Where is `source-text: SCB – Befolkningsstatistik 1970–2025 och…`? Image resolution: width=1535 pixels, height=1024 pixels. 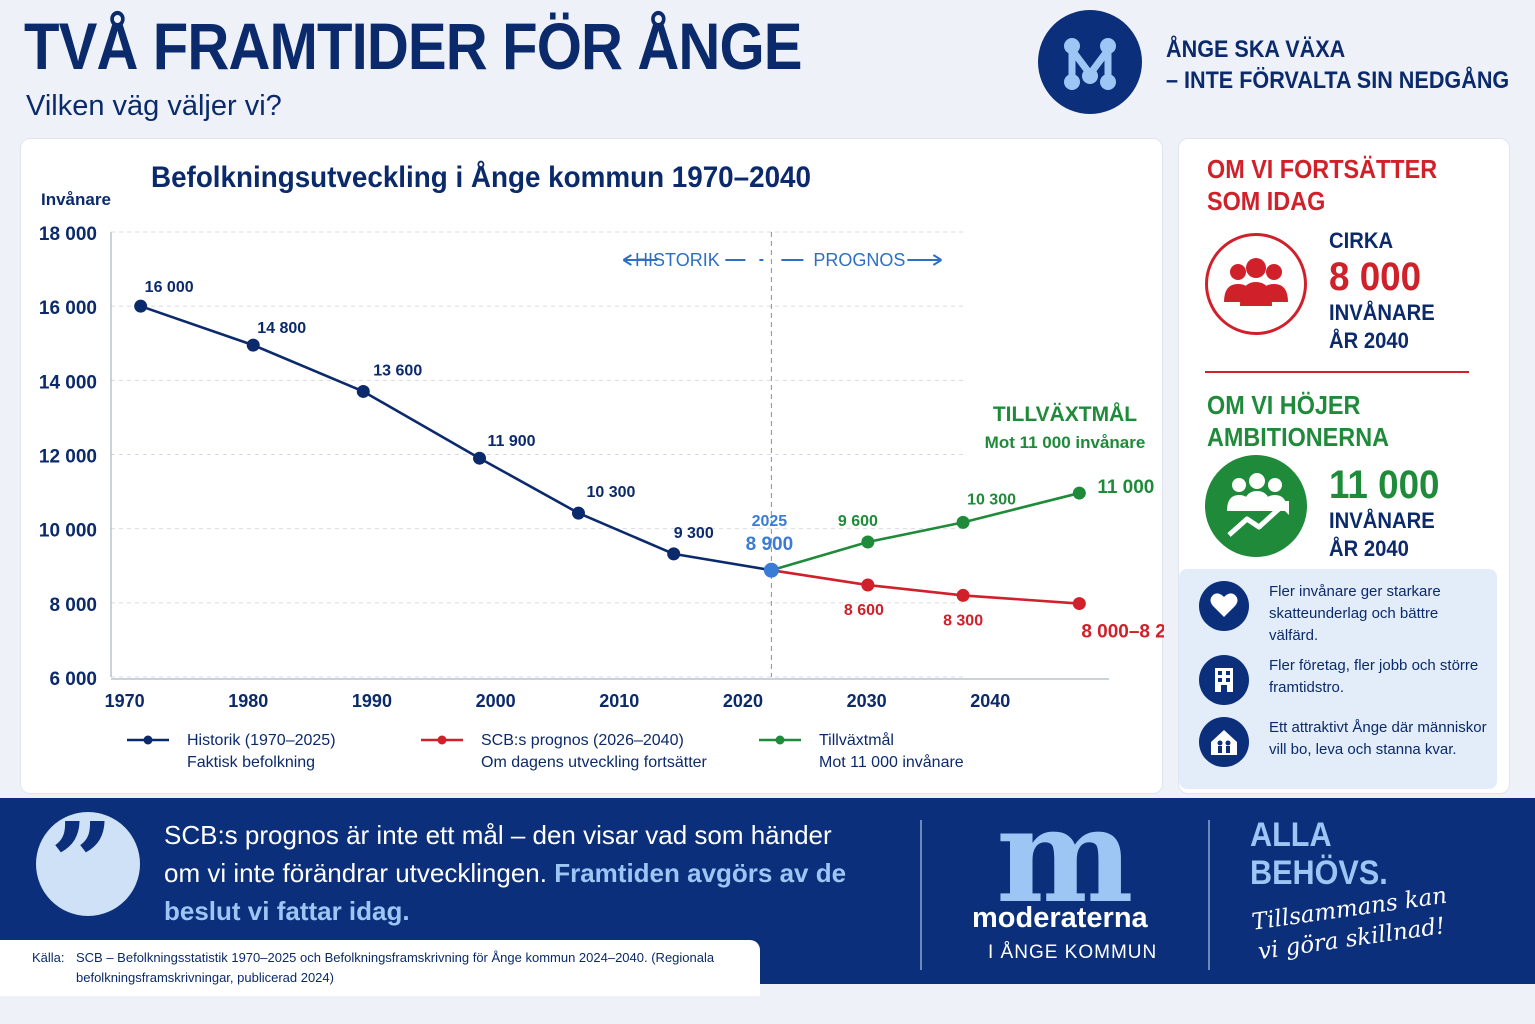 source-text: SCB – Befolkningsstatistik 1970–2025 och… is located at coordinates (395, 967).